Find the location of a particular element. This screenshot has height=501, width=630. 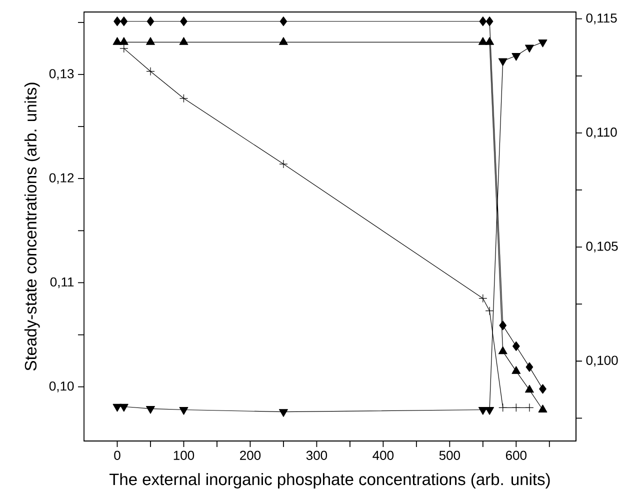

x-axis-title: The external inorganic phosphate concentrations (arb. units) is located at coordinates (329, 480).